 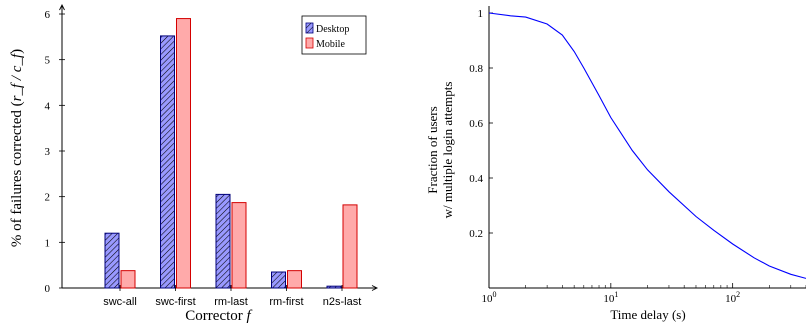 I want to click on legend-swatch-mobile, so click(x=309, y=43).